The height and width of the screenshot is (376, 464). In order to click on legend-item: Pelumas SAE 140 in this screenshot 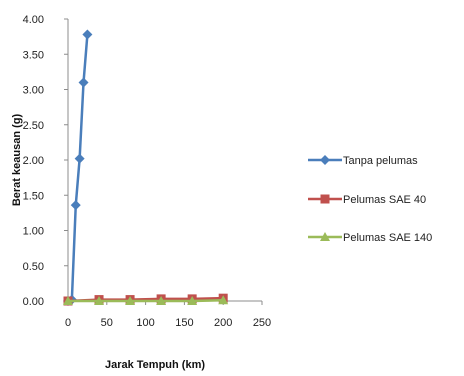, I will do `click(370, 238)`.